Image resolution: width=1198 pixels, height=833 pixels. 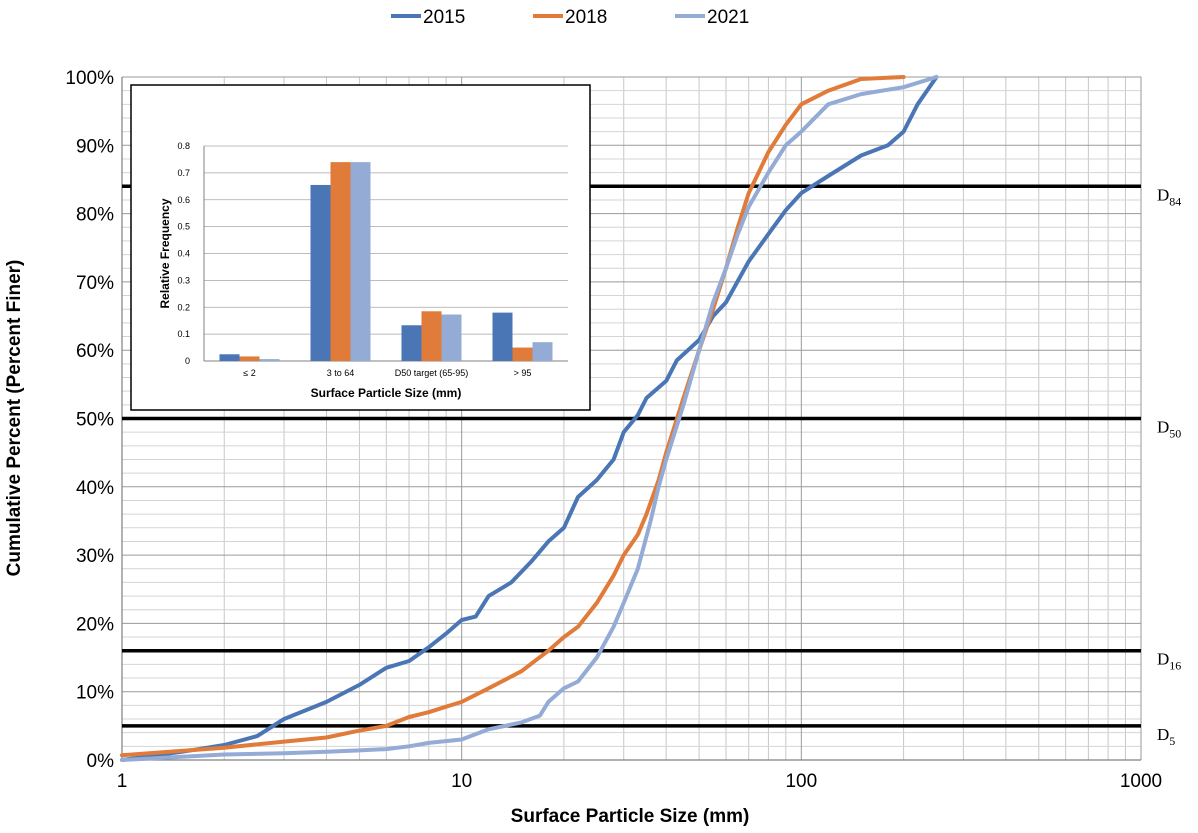 What do you see at coordinates (165, 253) in the screenshot?
I see `inset-y-axis-title: Relative Frequency` at bounding box center [165, 253].